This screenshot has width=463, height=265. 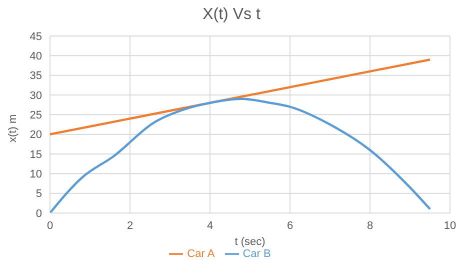 I want to click on legend-label: Car B, so click(x=256, y=254).